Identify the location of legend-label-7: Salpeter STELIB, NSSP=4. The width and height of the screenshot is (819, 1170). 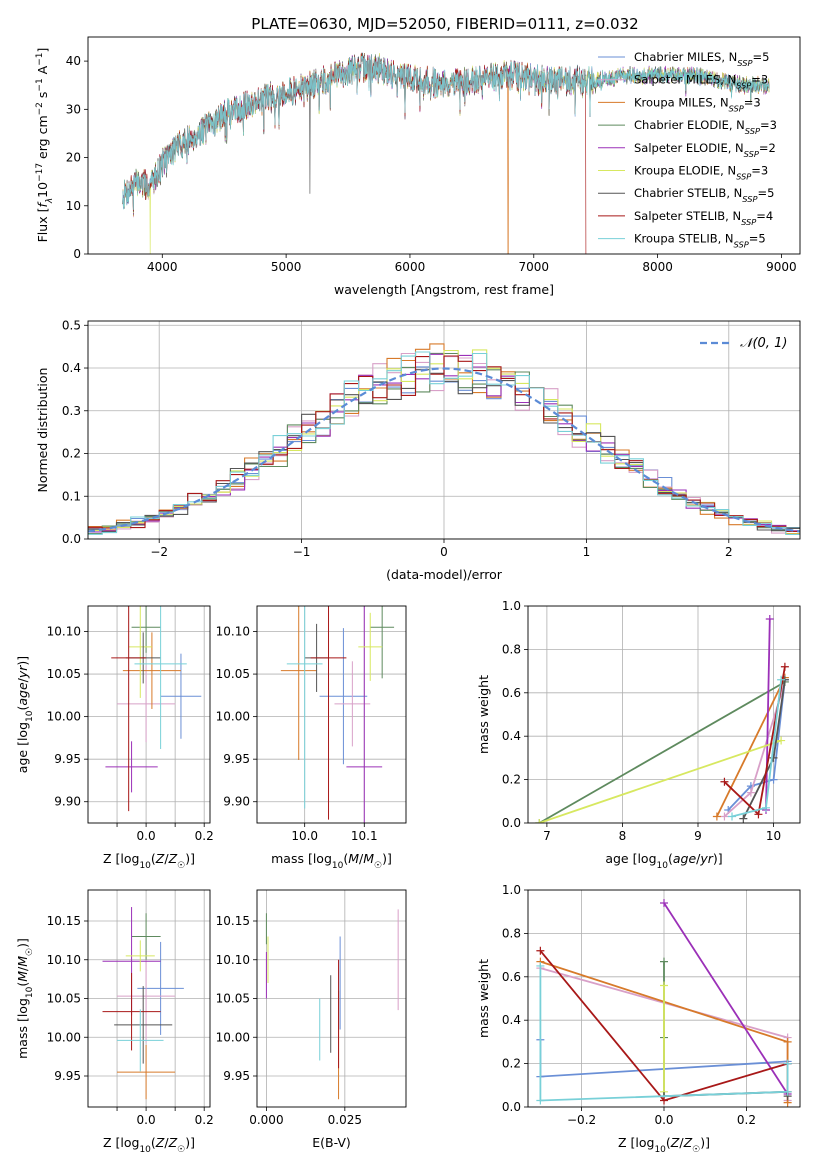
(703, 218).